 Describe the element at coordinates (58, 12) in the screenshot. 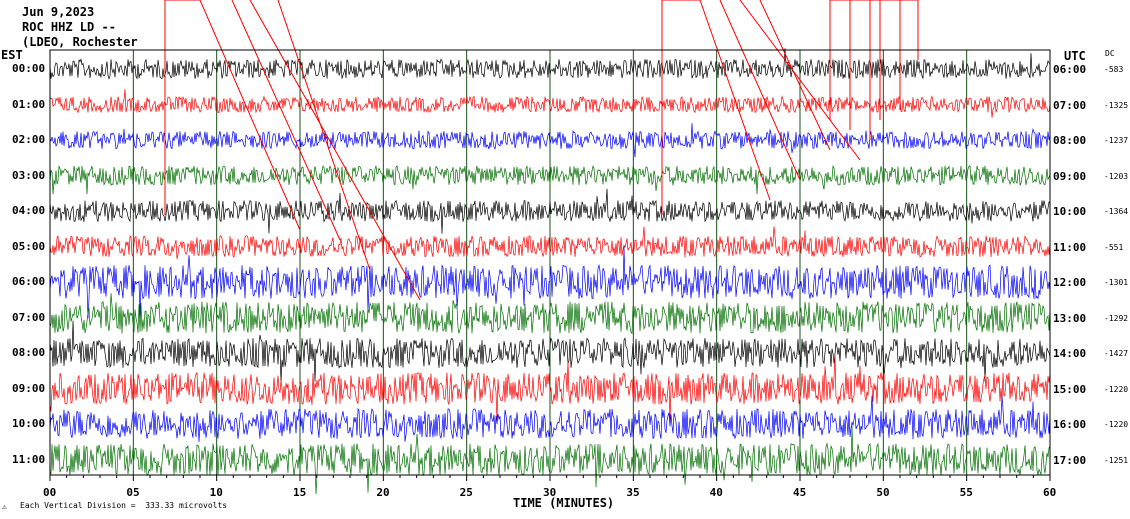

I see `chart-date: Jun 9,2023` at that location.